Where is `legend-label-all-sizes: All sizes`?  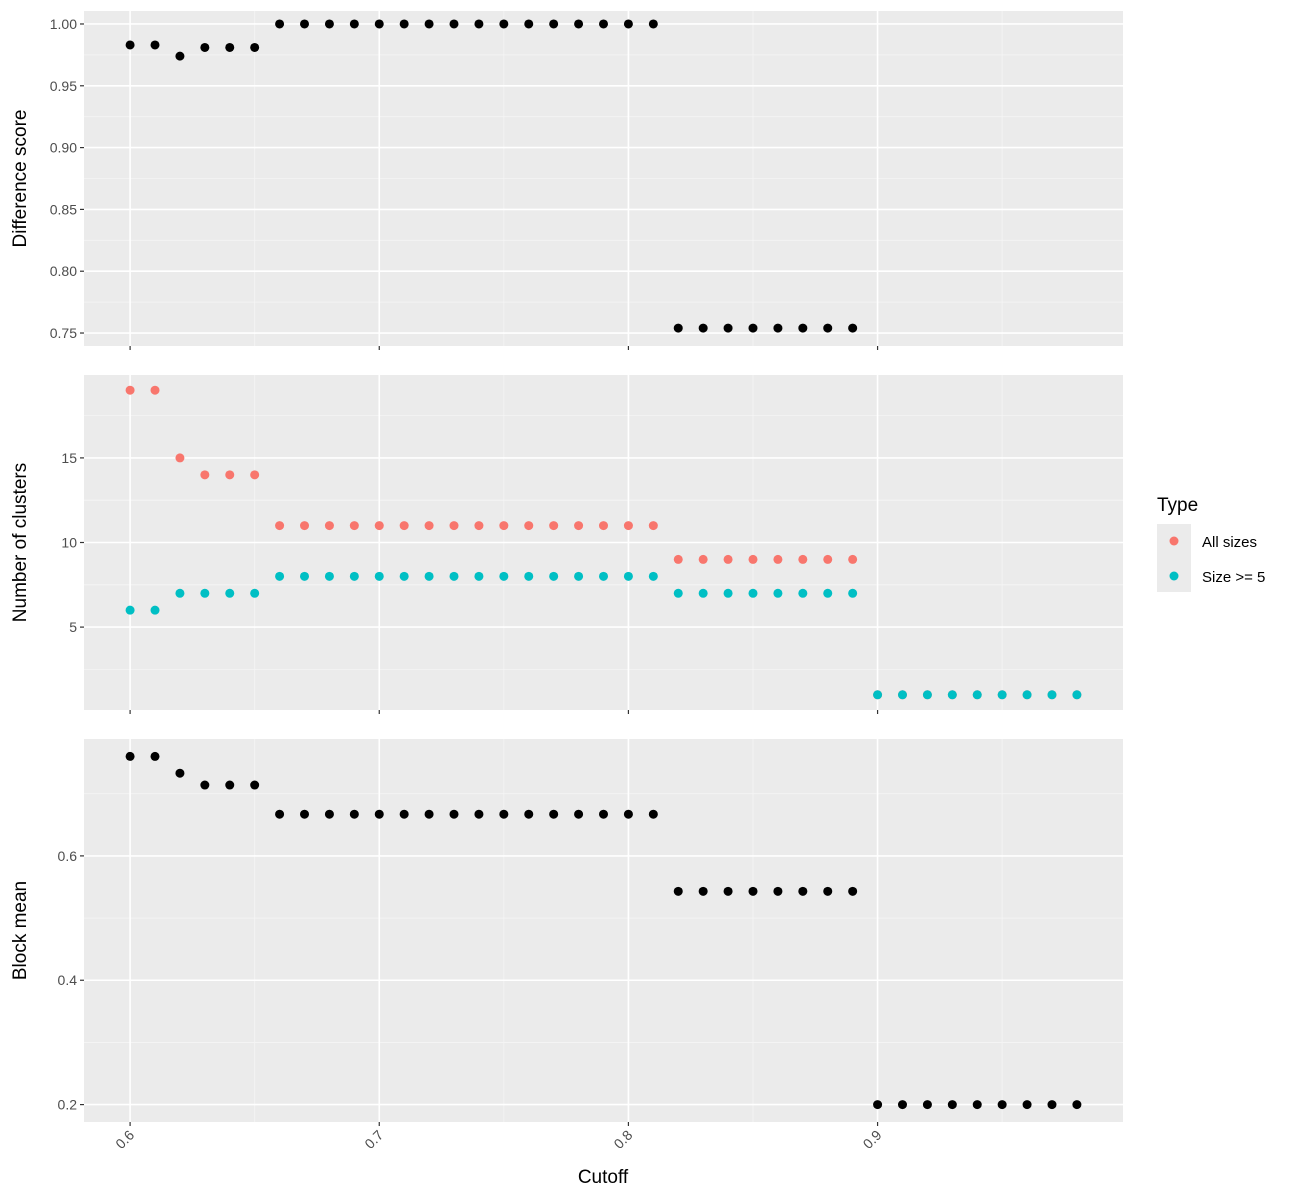 legend-label-all-sizes: All sizes is located at coordinates (1229, 542).